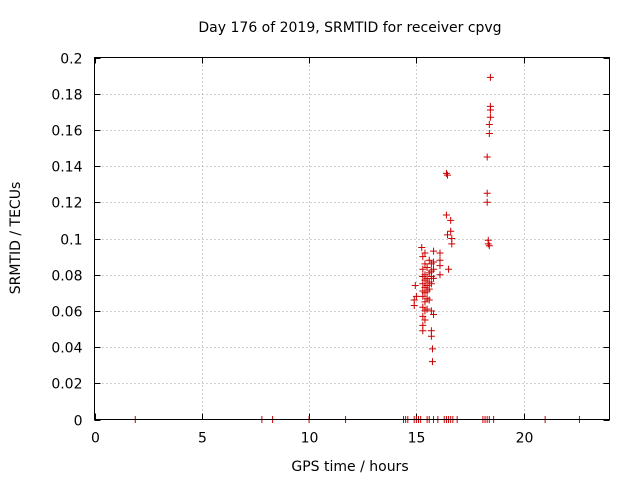 The image size is (640, 480). Describe the element at coordinates (71, 241) in the screenshot. I see `y-tick-label: 0.1` at that location.